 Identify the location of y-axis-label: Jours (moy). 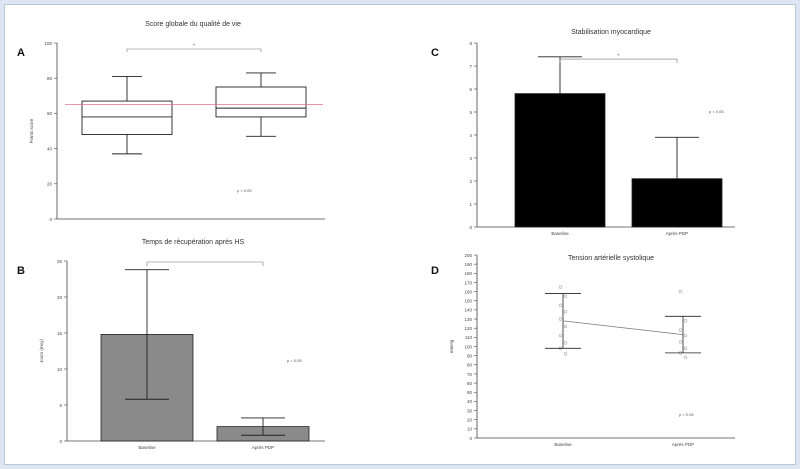
(41, 351).